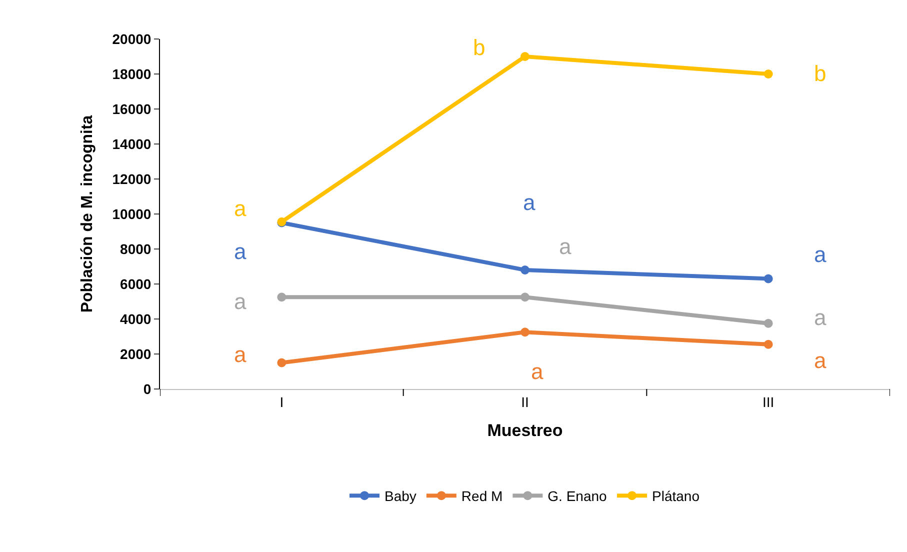 The width and height of the screenshot is (907, 552). I want to click on legend-label: Red M, so click(482, 496).